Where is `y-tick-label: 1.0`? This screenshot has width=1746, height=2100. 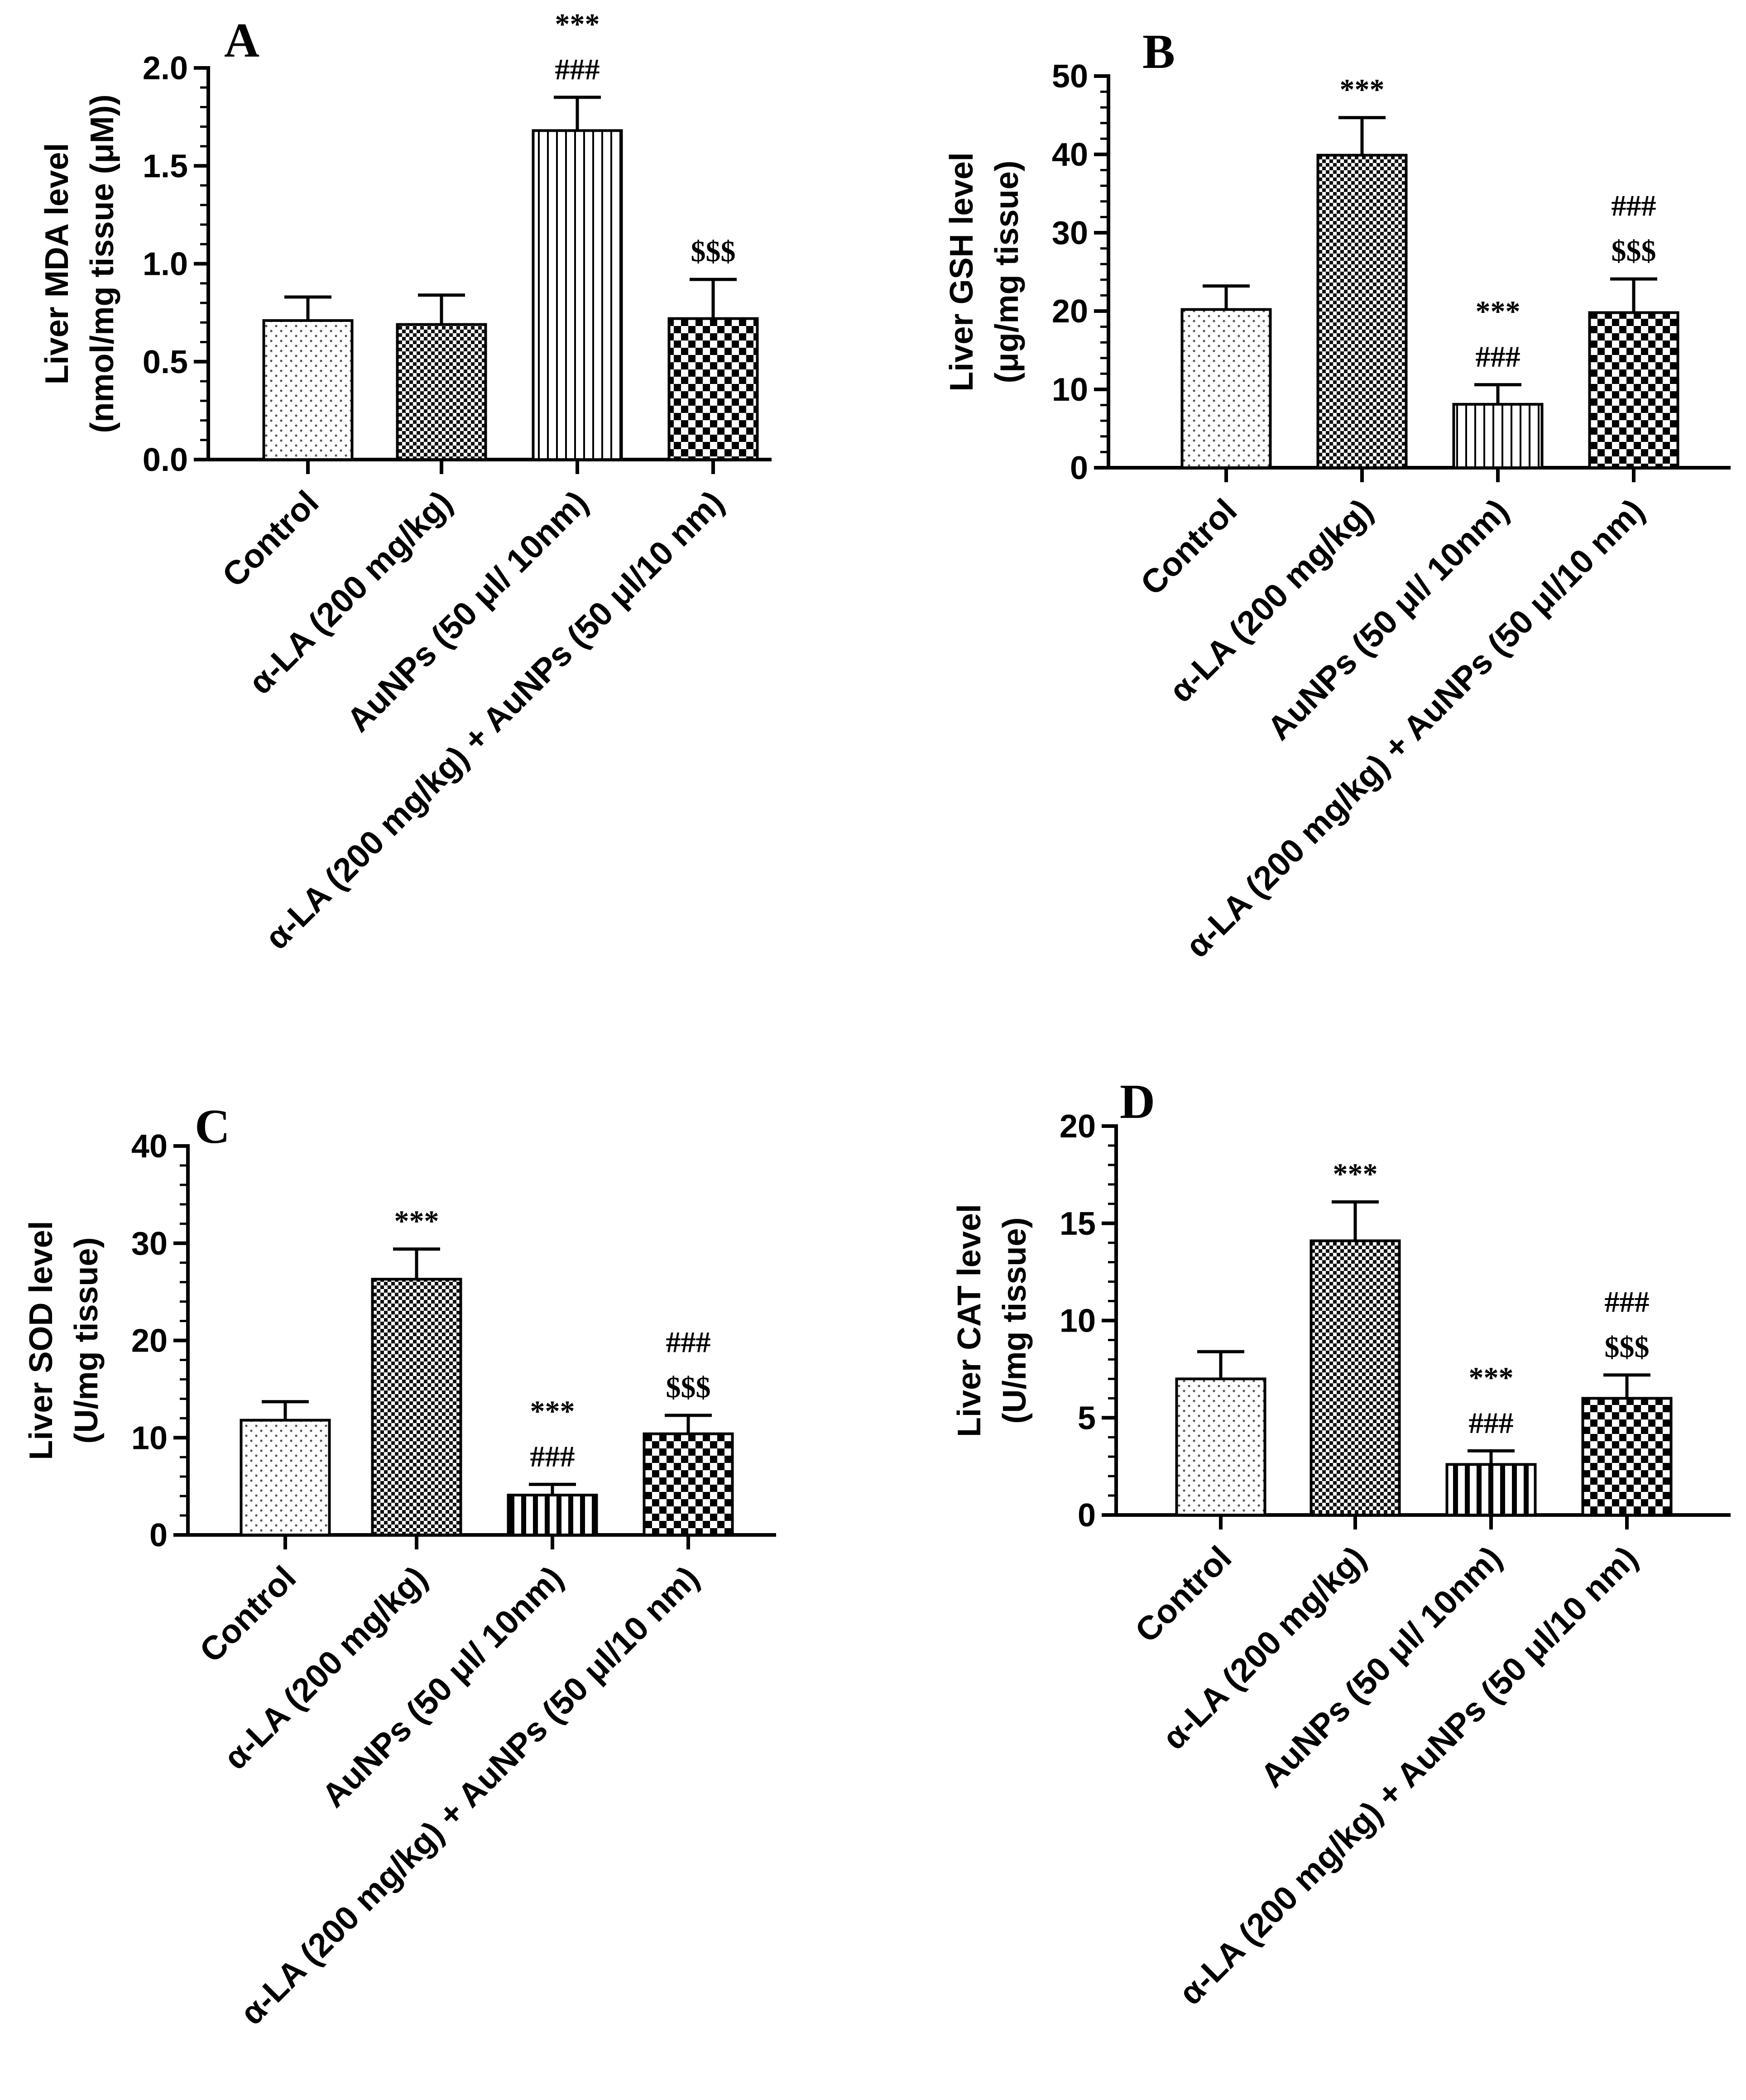 y-tick-label: 1.0 is located at coordinates (166, 264).